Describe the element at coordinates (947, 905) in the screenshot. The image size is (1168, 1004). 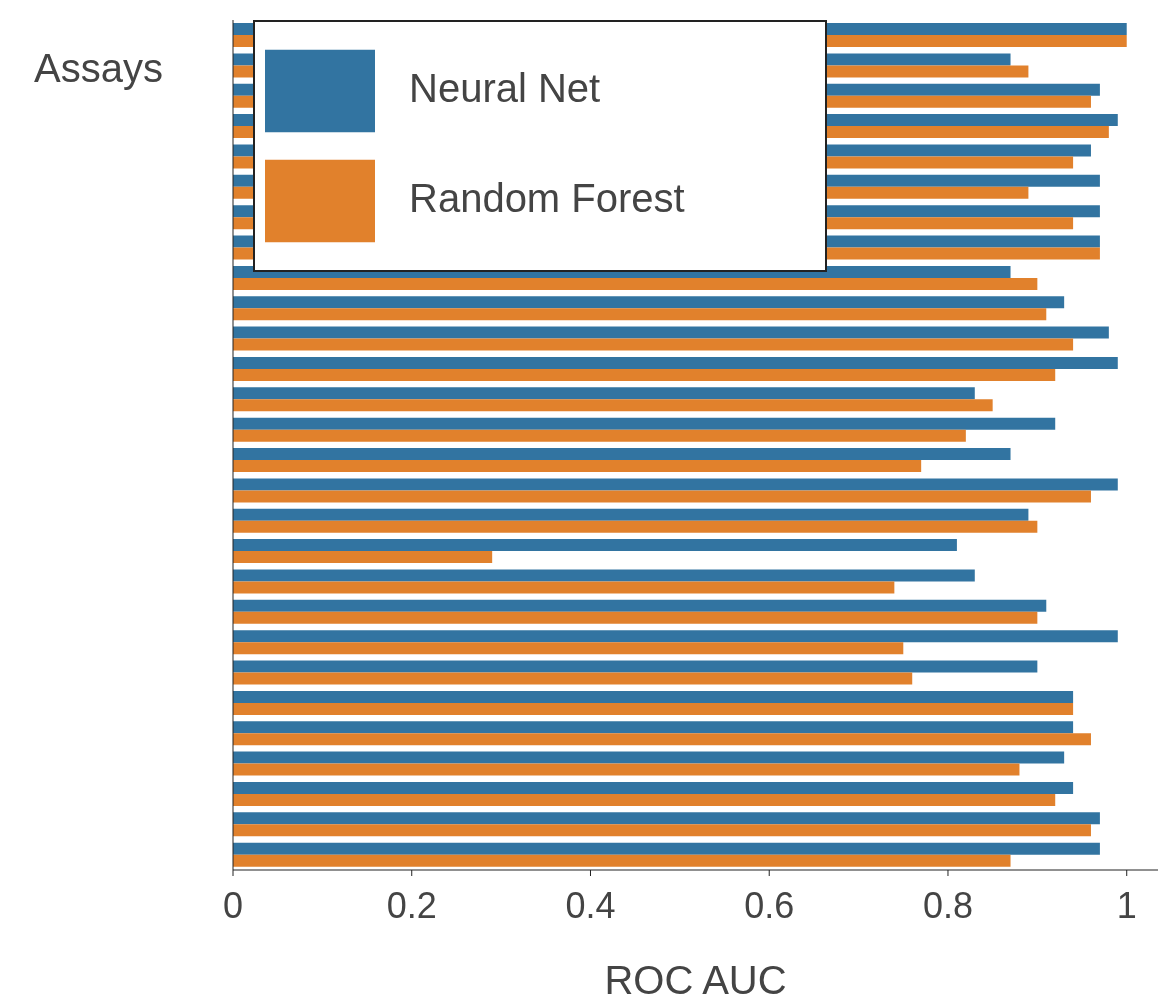
I see `x-tick-label: 0.8` at that location.